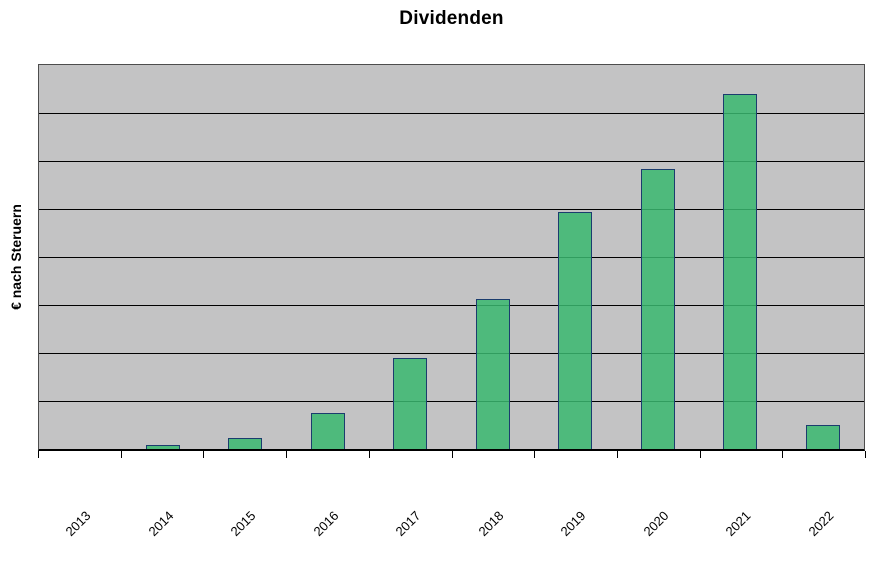  What do you see at coordinates (408, 524) in the screenshot?
I see `x-tick-label-2017: 2017` at bounding box center [408, 524].